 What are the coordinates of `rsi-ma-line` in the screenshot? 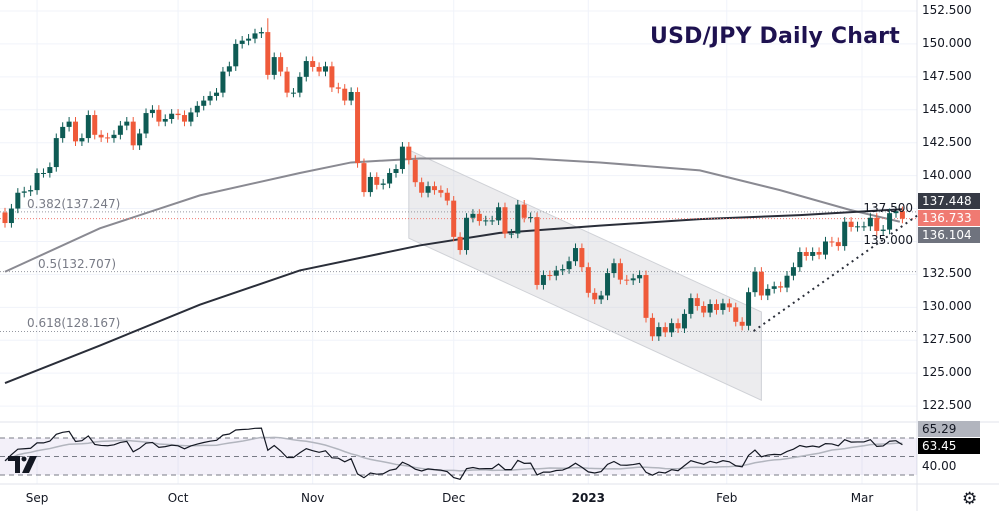 It's located at (453, 454).